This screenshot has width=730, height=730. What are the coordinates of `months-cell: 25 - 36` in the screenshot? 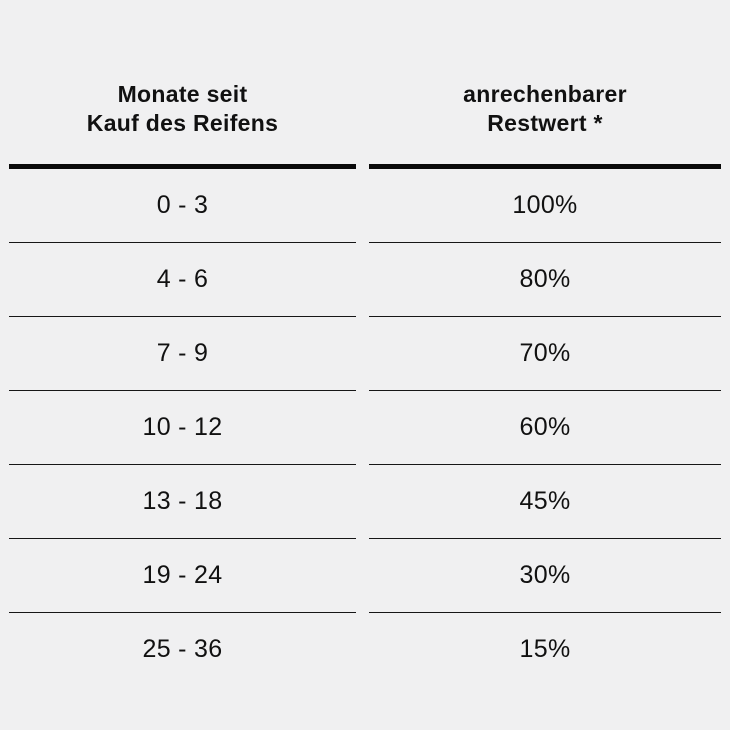 It's located at (182, 649).